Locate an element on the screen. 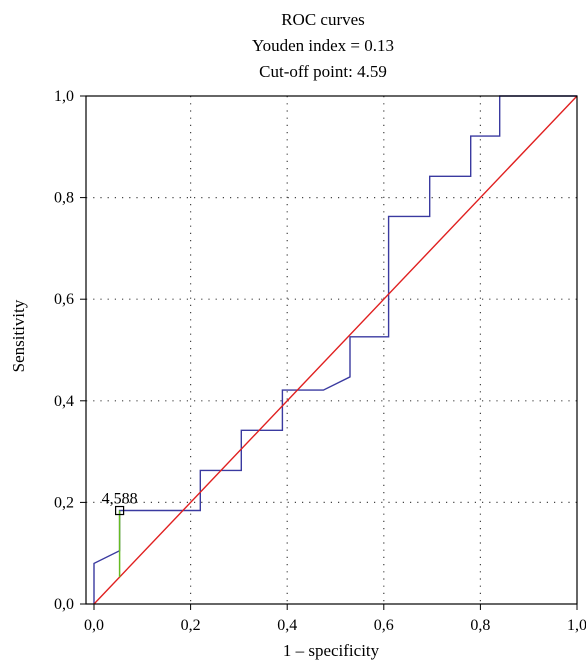 The width and height of the screenshot is (586, 665). x-tick-label: 0,4 is located at coordinates (287, 625).